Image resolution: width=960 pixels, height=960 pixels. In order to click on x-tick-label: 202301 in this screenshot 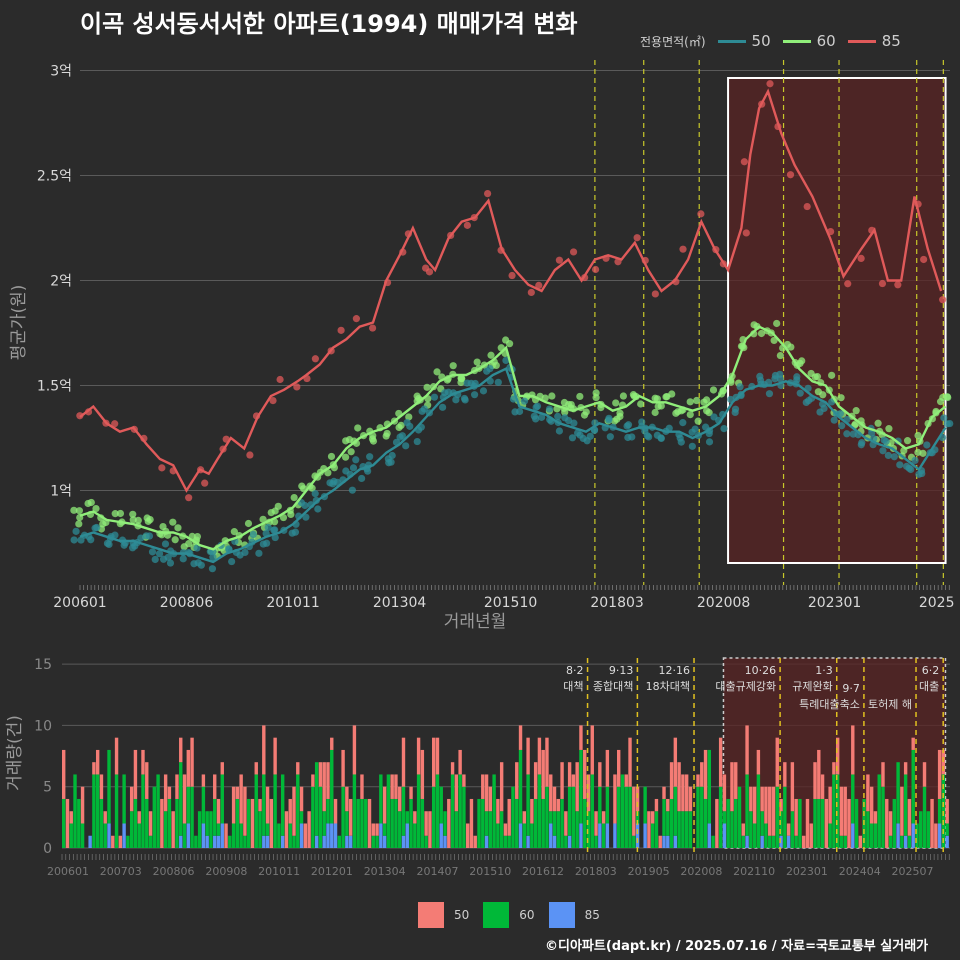, I will do `click(834, 603)`.